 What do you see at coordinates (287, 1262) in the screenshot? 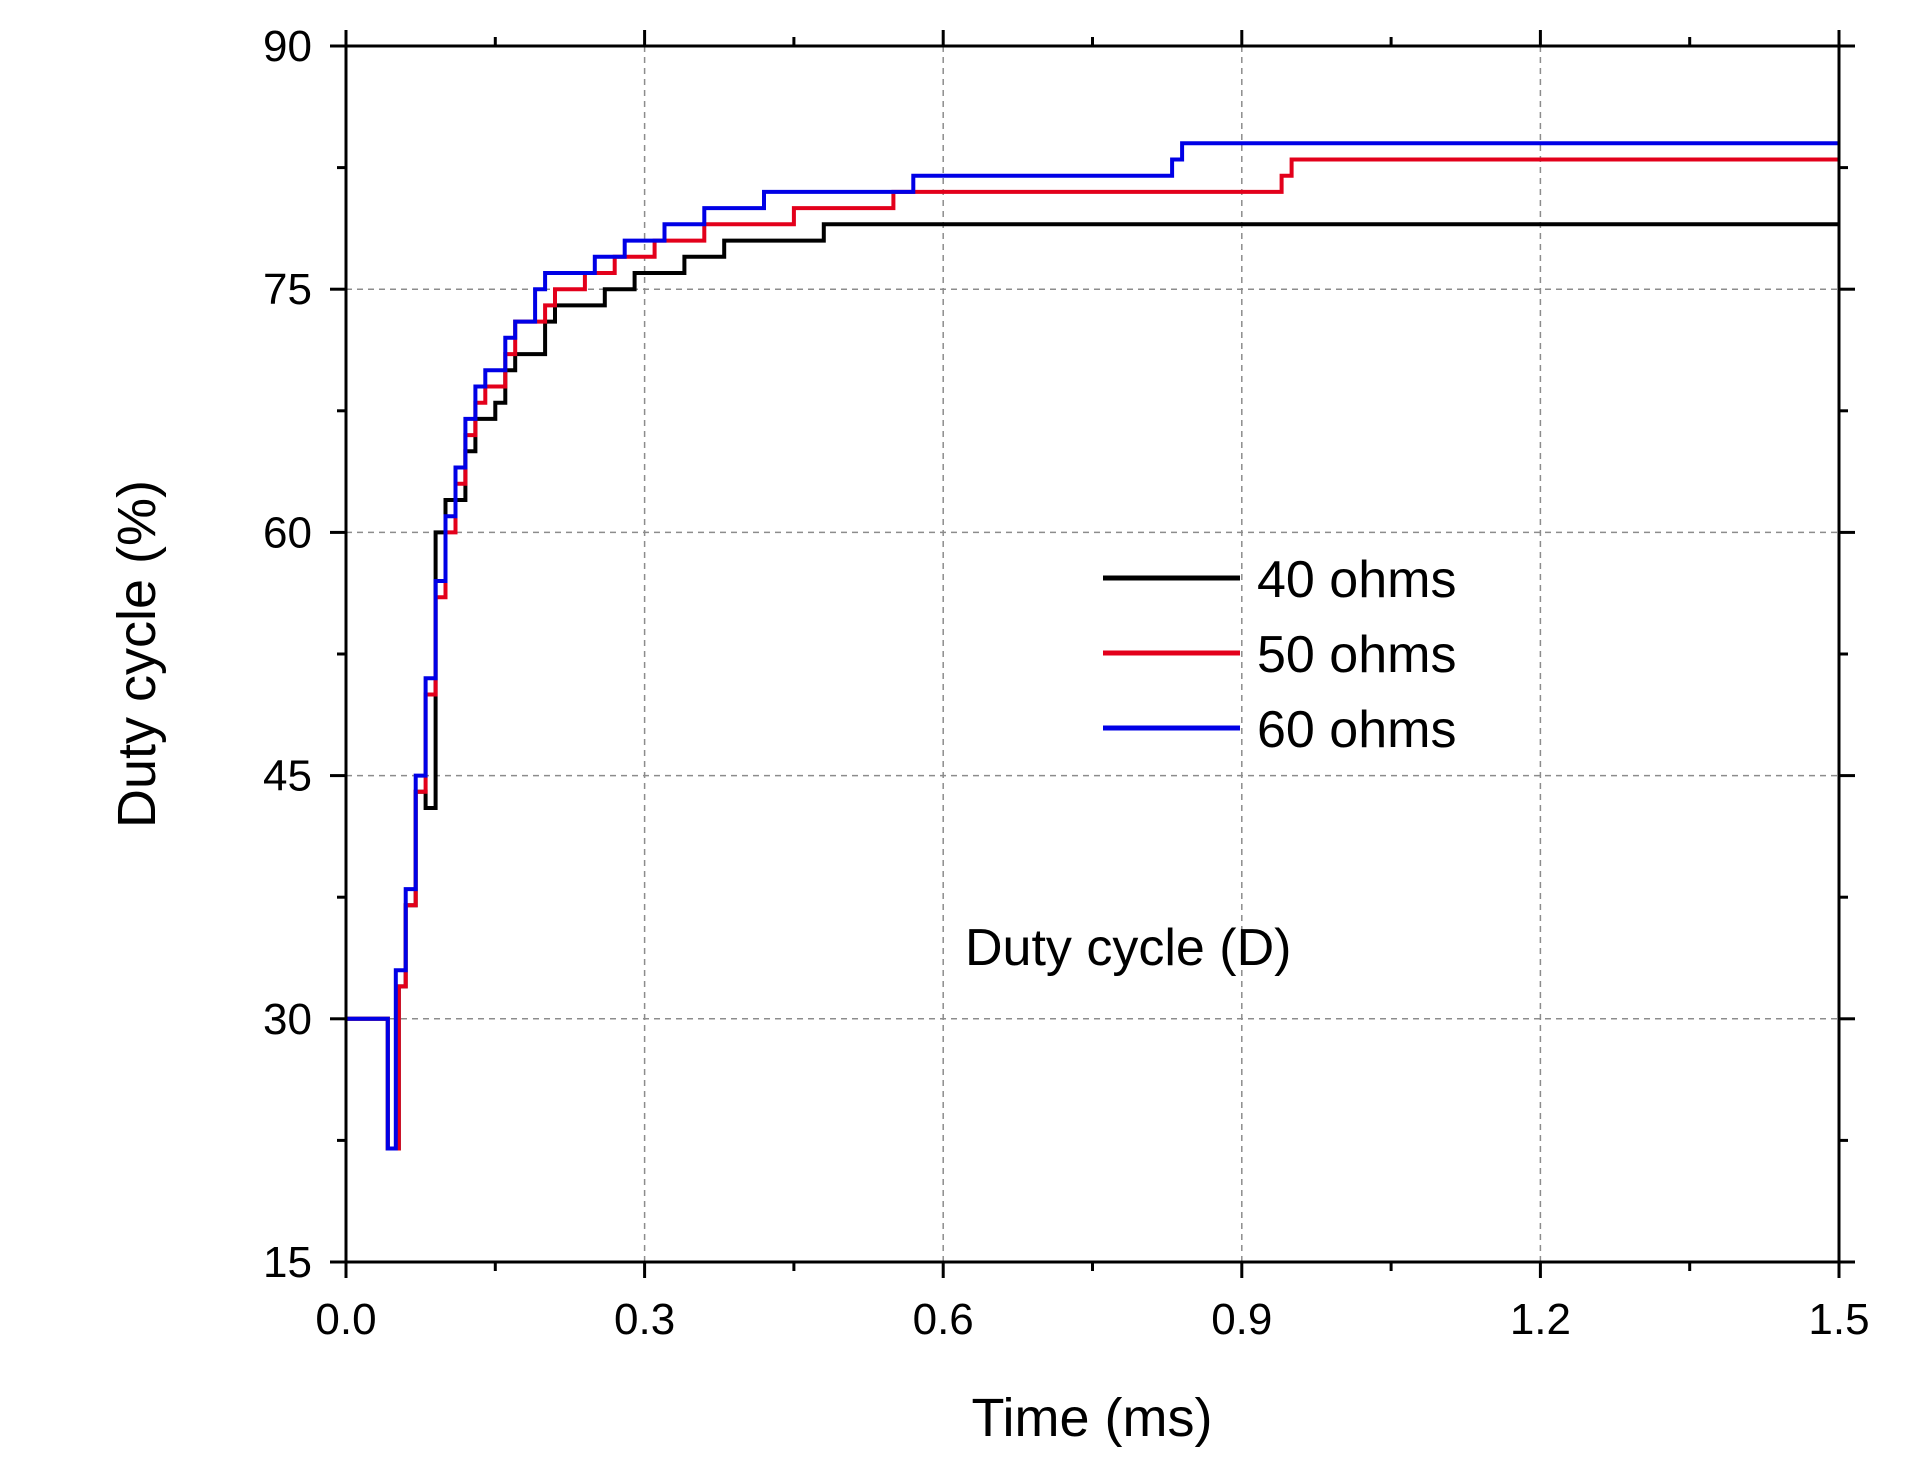
I see `y-tick-label: 15` at bounding box center [287, 1262].